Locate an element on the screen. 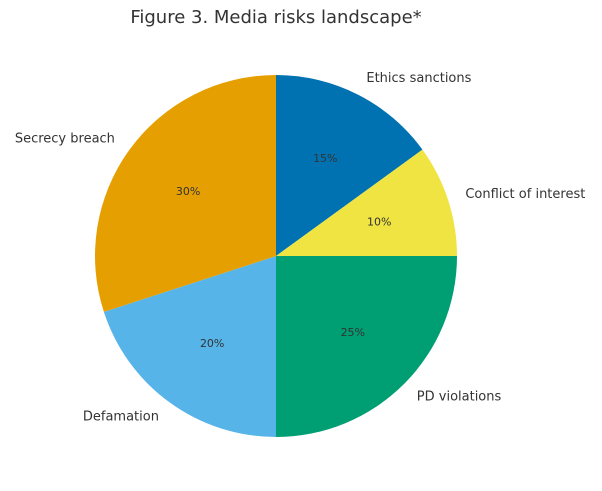 The width and height of the screenshot is (602, 491). slice-label: Ethics sanctions is located at coordinates (418, 78).